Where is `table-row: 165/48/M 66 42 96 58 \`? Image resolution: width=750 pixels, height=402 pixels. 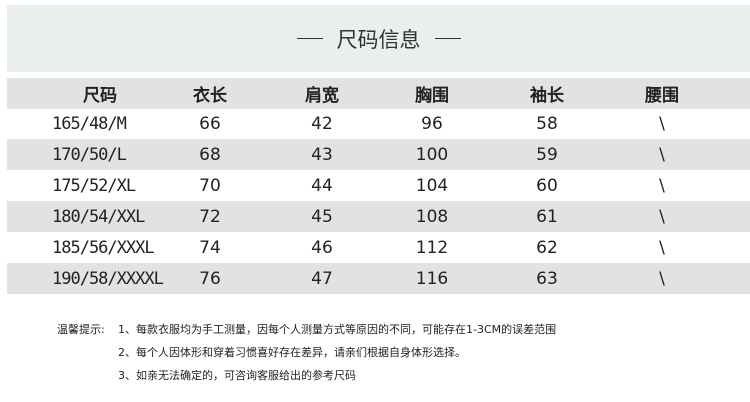
table-row: 165/48/M 66 42 96 58 \ is located at coordinates (378, 123).